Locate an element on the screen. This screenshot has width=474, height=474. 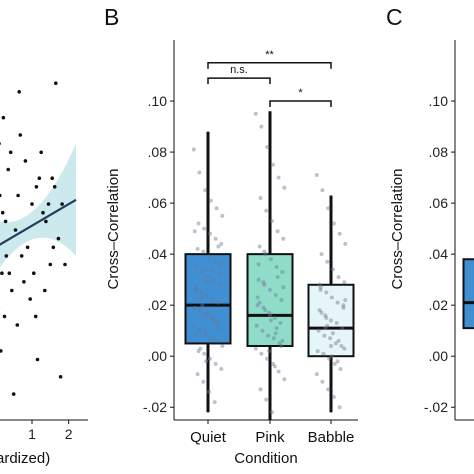
y-tick-label: .06 is located at coordinates (158, 203).